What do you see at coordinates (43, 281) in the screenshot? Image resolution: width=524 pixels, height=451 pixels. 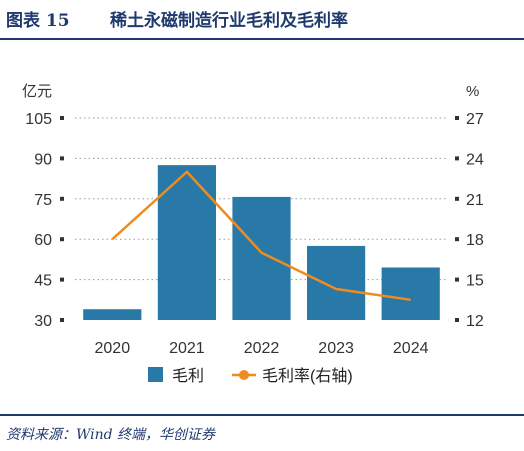 I see `left-tick-label: 45` at bounding box center [43, 281].